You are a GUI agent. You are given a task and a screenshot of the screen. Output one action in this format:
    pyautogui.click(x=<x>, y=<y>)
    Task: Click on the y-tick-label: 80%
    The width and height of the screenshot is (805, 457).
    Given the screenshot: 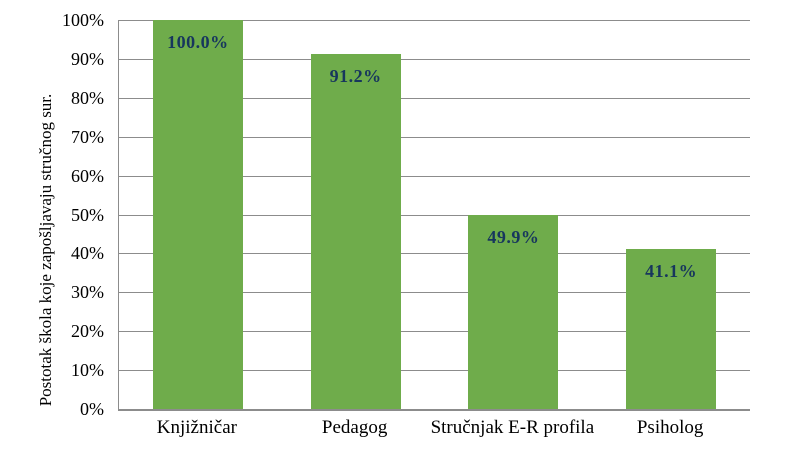 What is the action you would take?
    pyautogui.click(x=87, y=97)
    